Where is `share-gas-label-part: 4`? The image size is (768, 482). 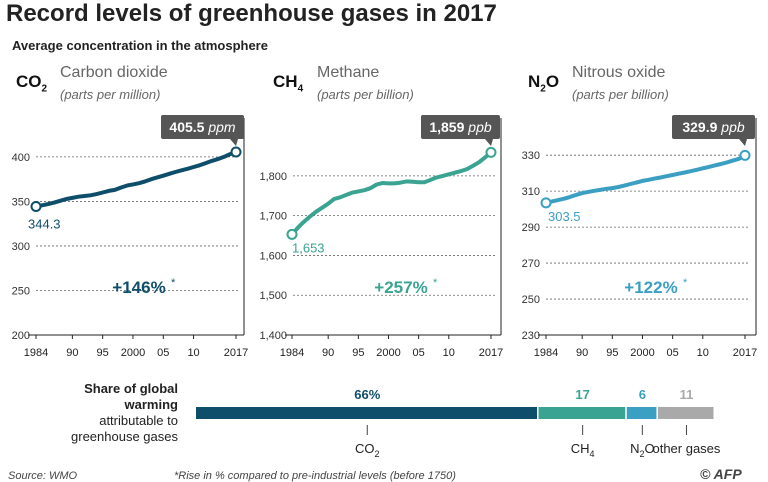 share-gas-label-part: 4 is located at coordinates (592, 454).